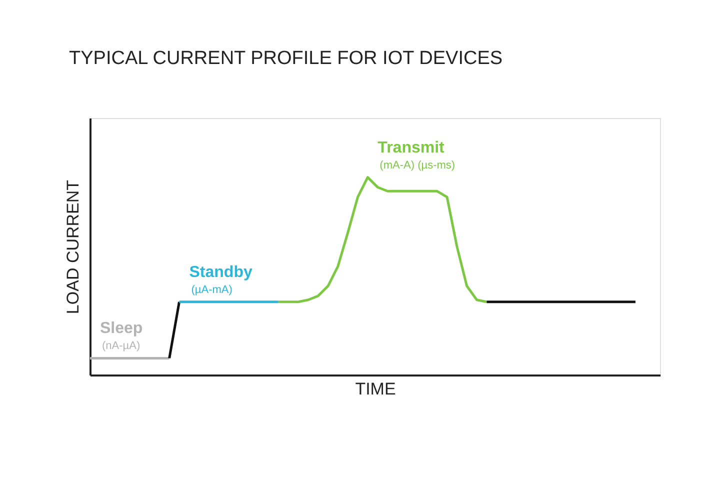 This screenshot has height=495, width=722. I want to click on series-label: Transmit, so click(412, 147).